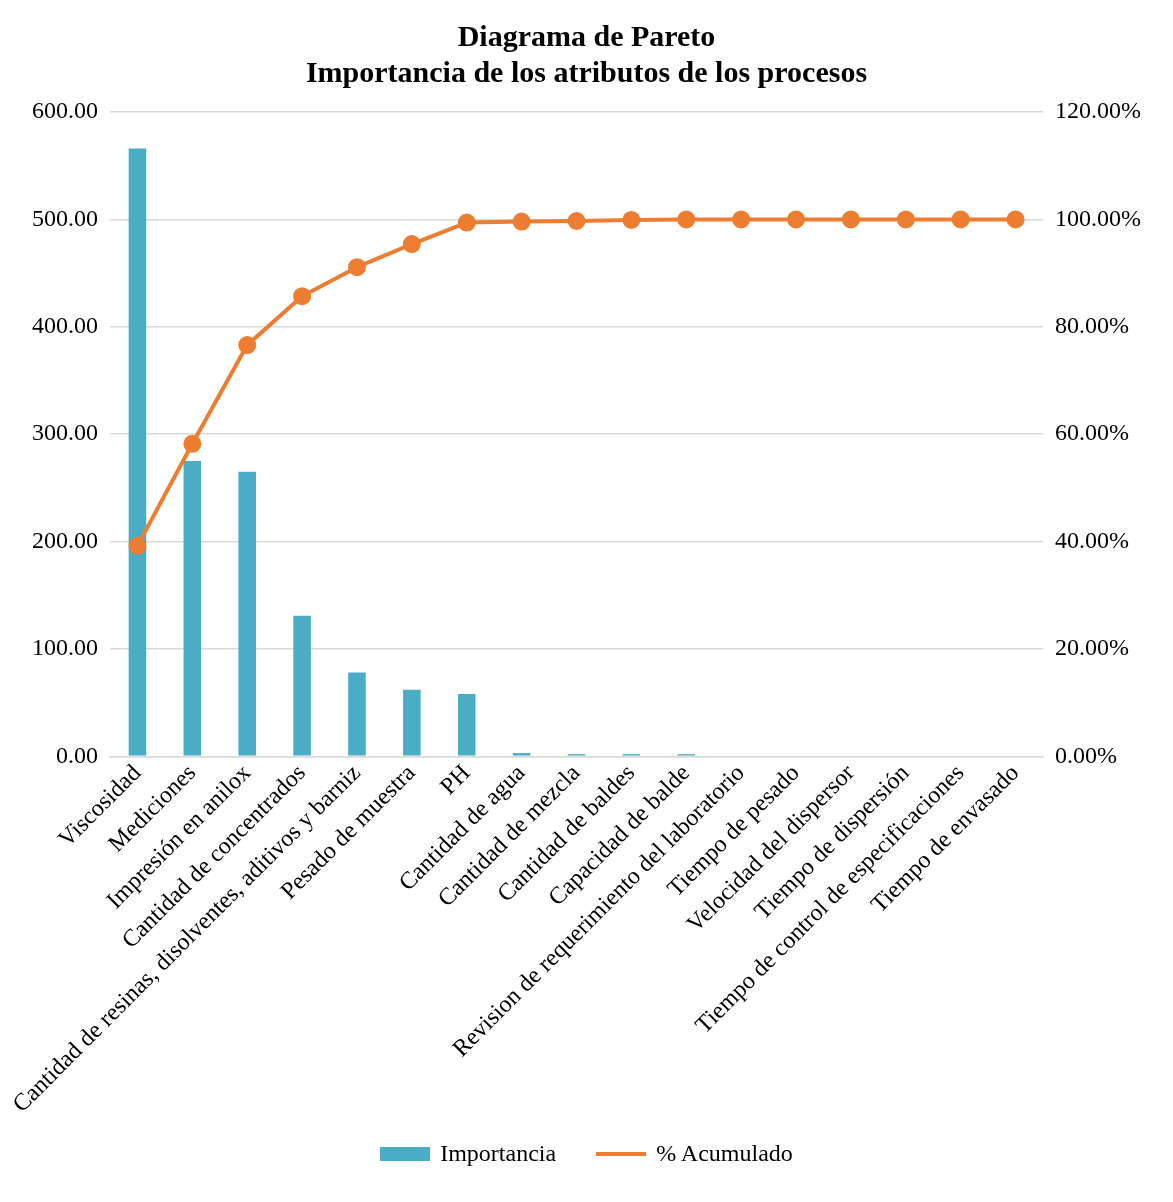 This screenshot has height=1202, width=1173. Describe the element at coordinates (1092, 432) in the screenshot. I see `y2-tick-label: 60.00%` at that location.